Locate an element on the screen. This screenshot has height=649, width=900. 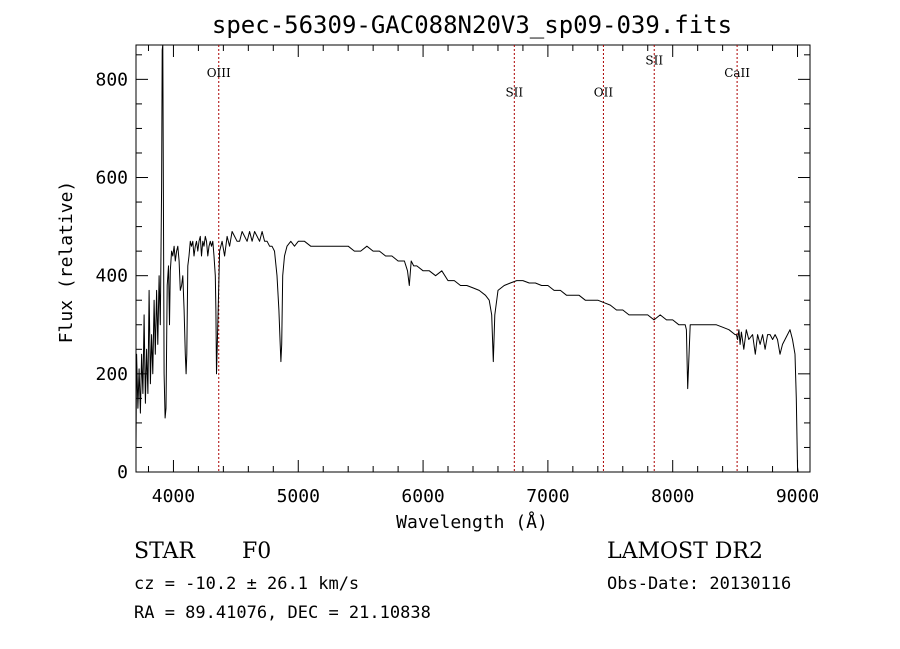
y-tick-label: 200 is located at coordinates (111, 374).